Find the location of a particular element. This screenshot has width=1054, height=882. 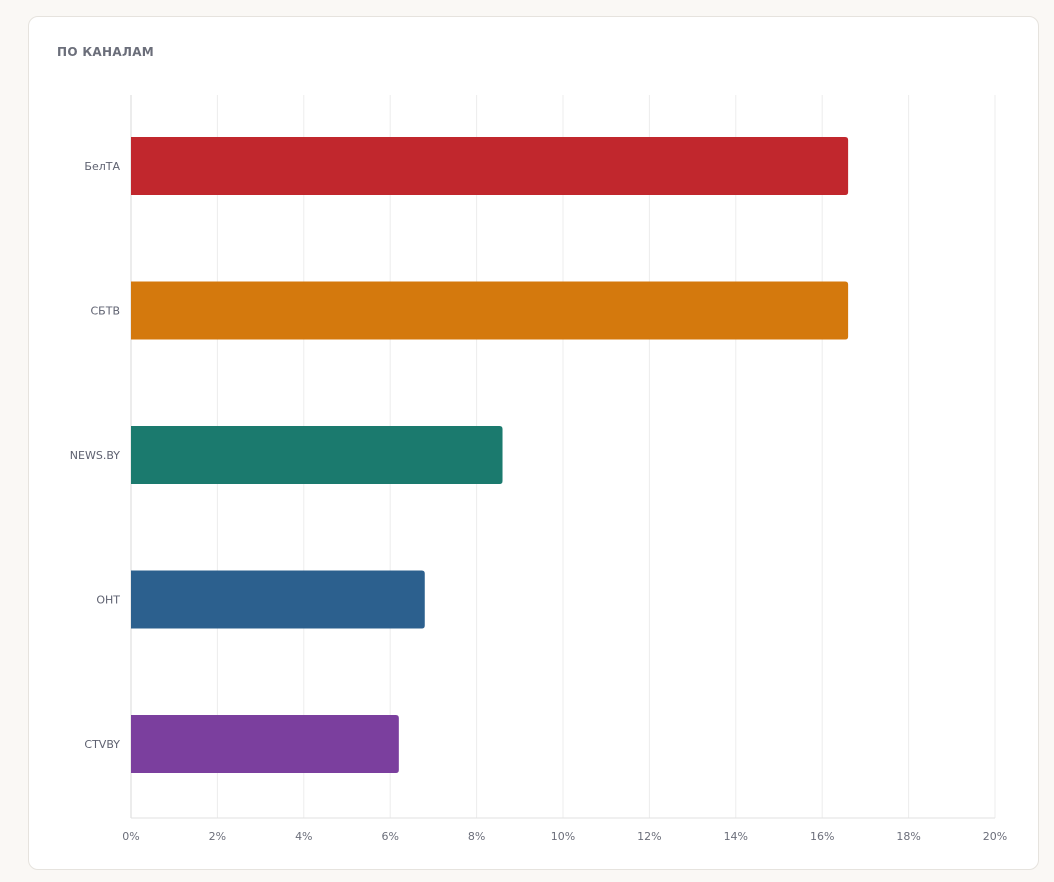

x-tick-label: 14% is located at coordinates (736, 836).